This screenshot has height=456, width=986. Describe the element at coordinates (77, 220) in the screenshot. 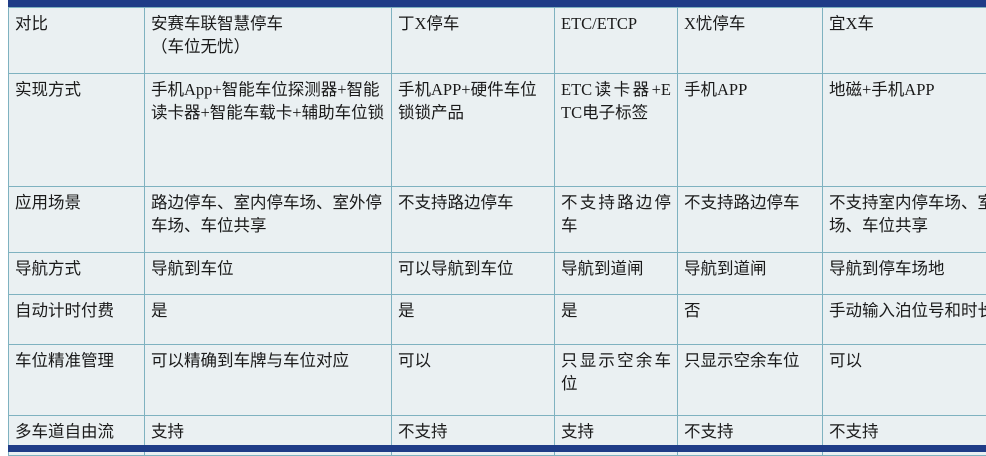

I see `row-label-scenarios: 应用场景` at that location.